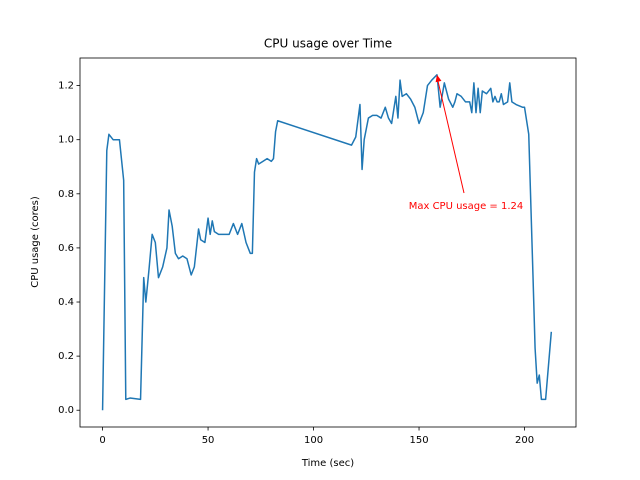  Describe the element at coordinates (450, 135) in the screenshot. I see `annotation-arrow` at that location.